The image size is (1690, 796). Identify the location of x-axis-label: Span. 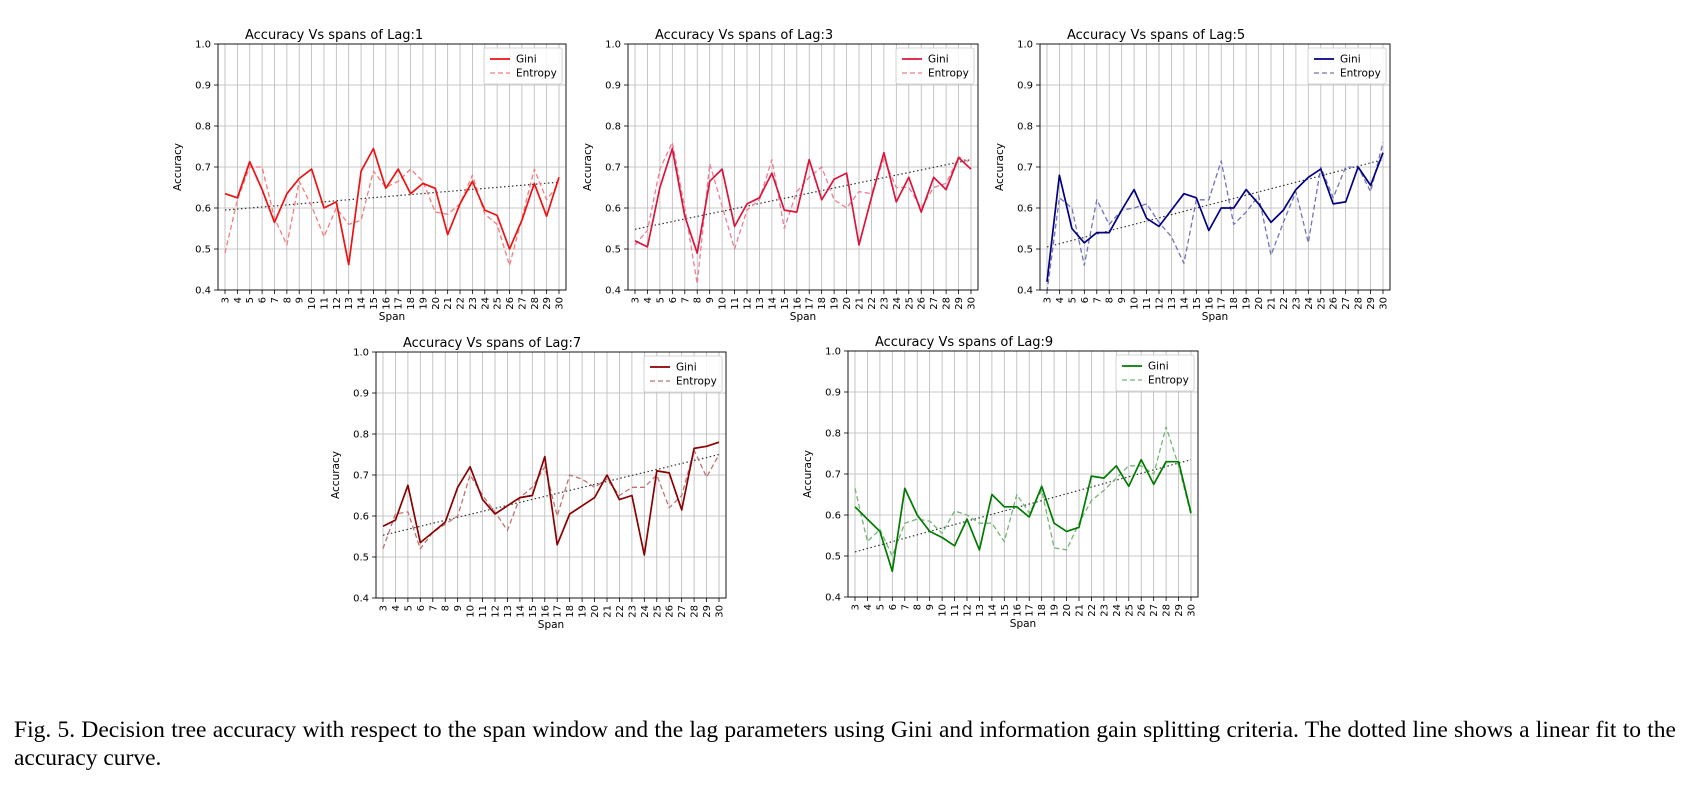
(551, 625).